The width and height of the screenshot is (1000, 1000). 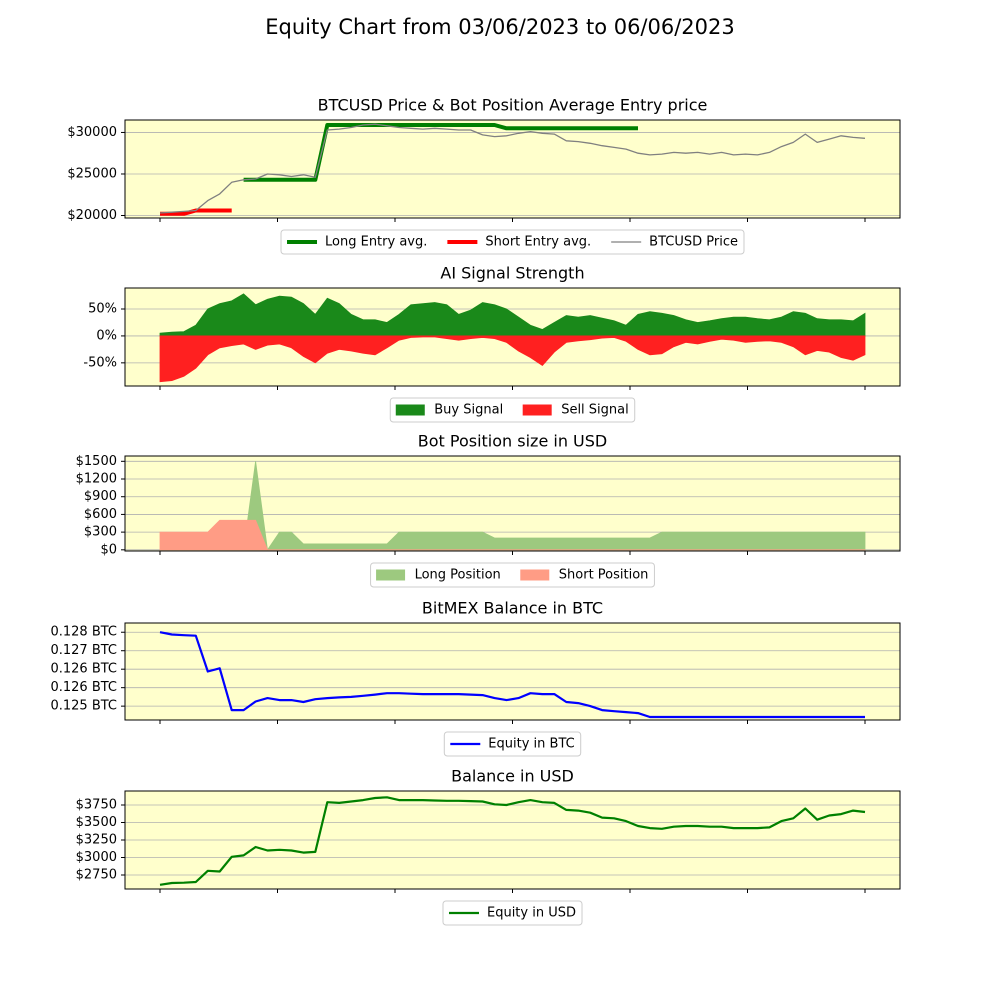 What do you see at coordinates (604, 575) in the screenshot?
I see `legend-label: Short Position` at bounding box center [604, 575].